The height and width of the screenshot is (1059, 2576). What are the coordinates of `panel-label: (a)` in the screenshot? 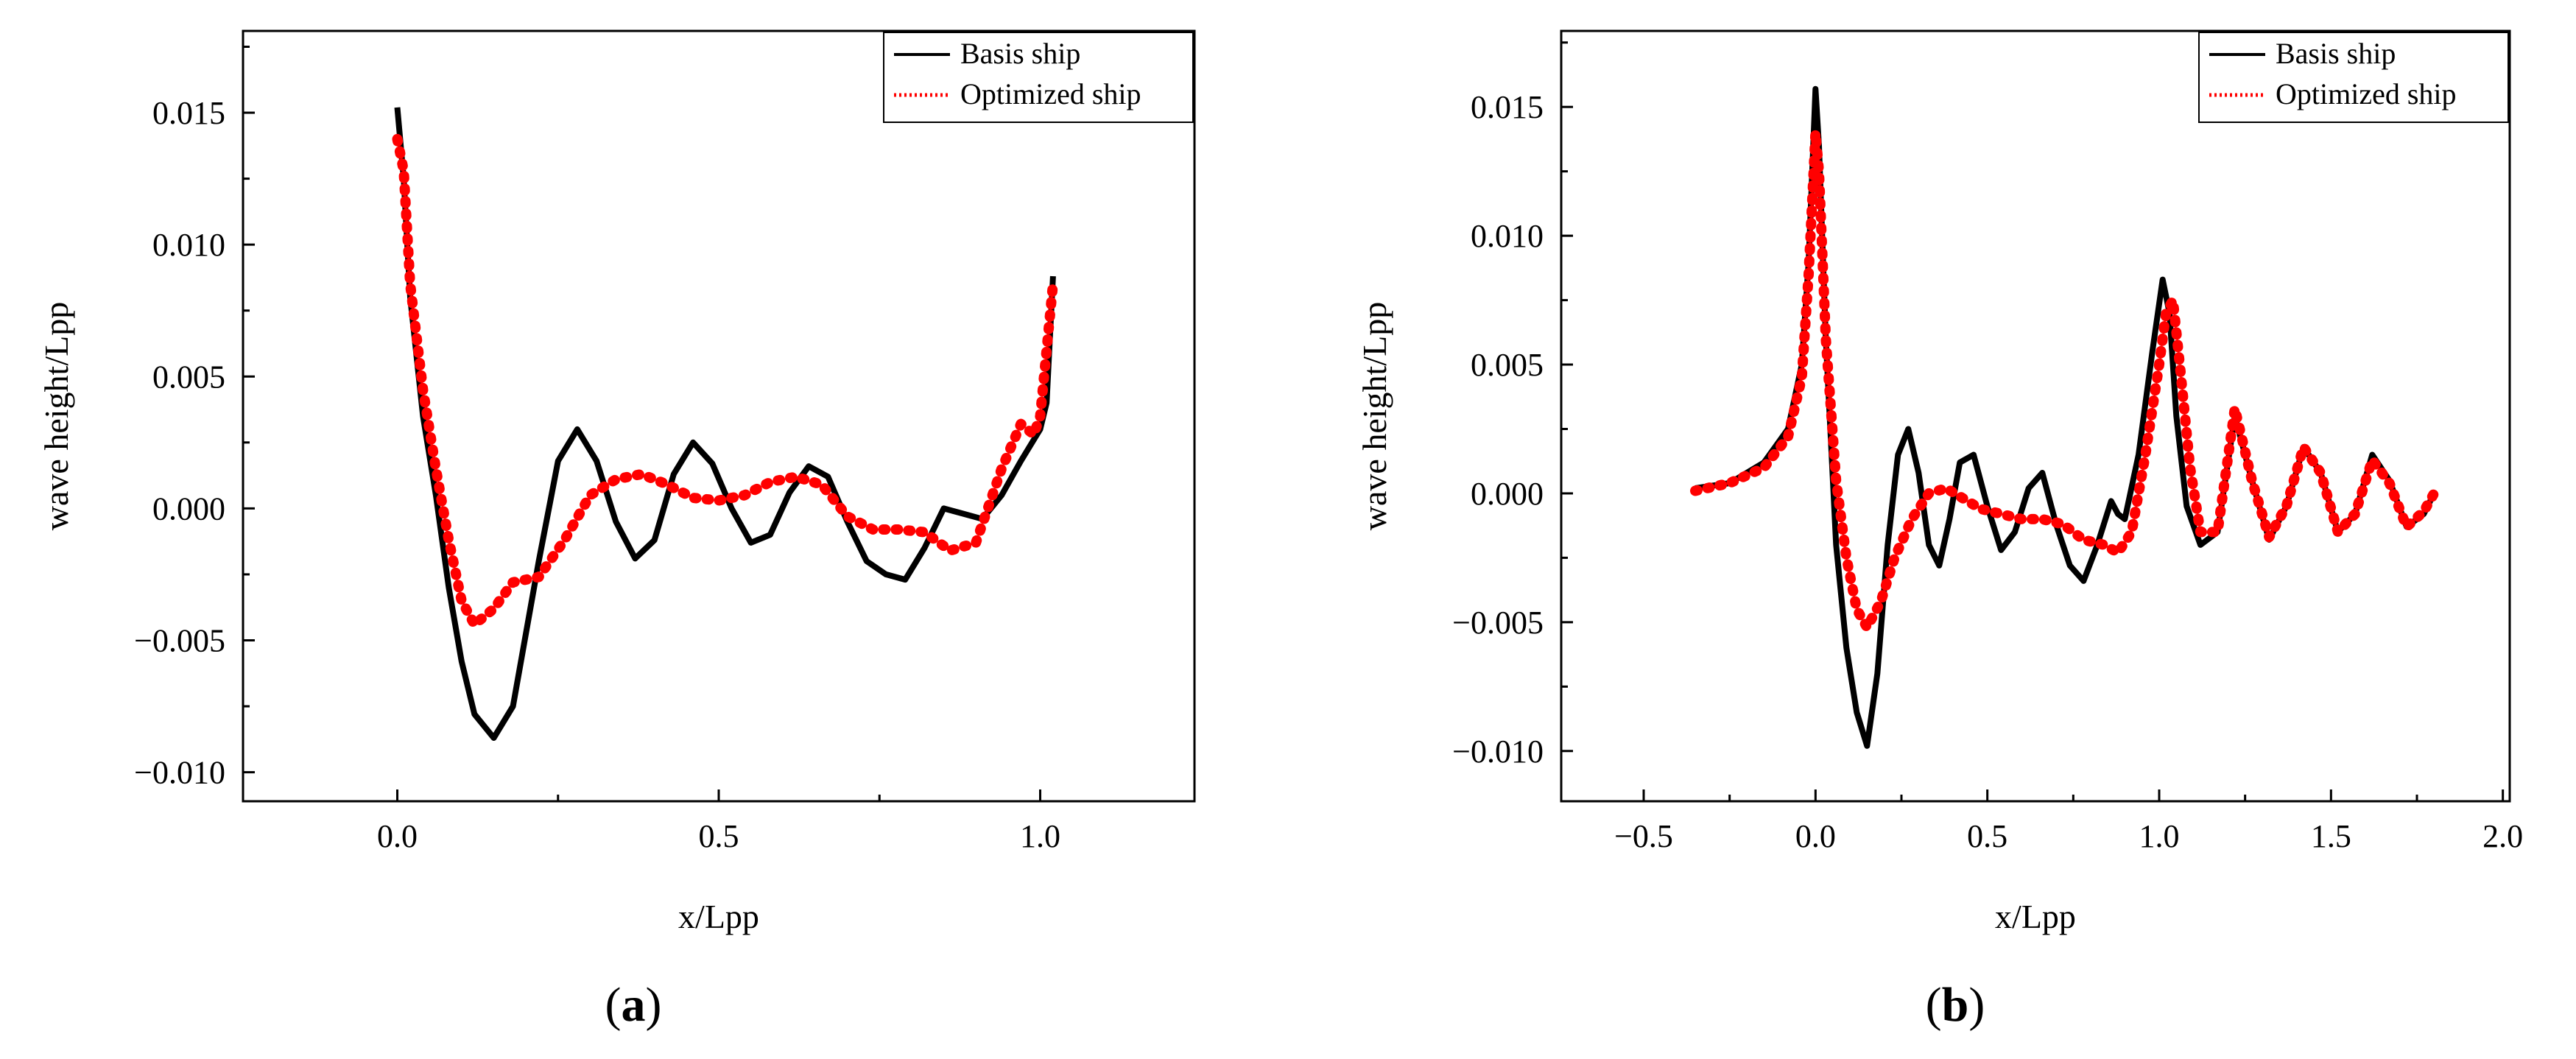 It's located at (633, 1005).